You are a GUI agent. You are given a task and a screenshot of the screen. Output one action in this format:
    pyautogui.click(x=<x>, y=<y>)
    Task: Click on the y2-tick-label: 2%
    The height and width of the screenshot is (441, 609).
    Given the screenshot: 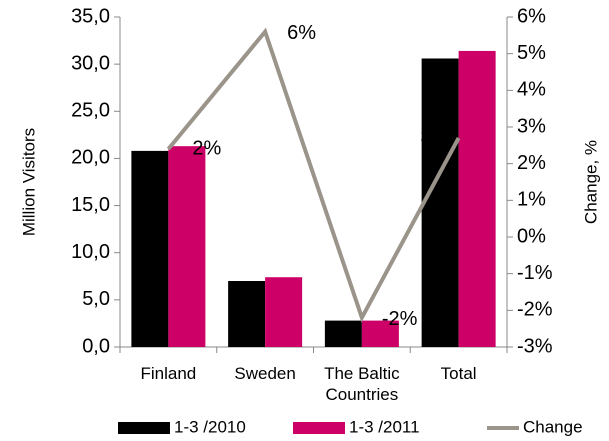 What is the action you would take?
    pyautogui.click(x=531, y=163)
    